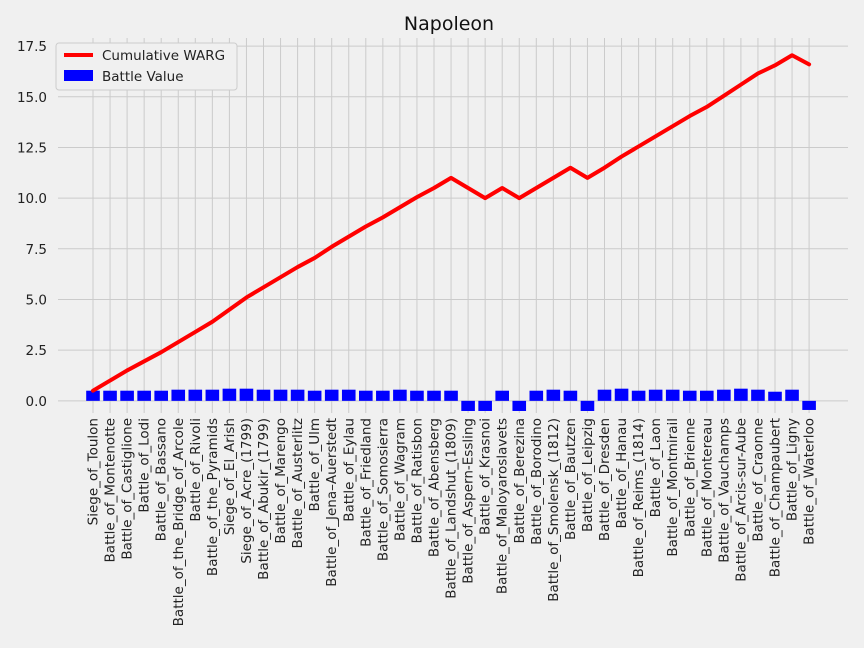 Image resolution: width=864 pixels, height=648 pixels. Describe the element at coordinates (163, 56) in the screenshot. I see `legend-label-cumulative-warg: Cumulative WARG` at that location.